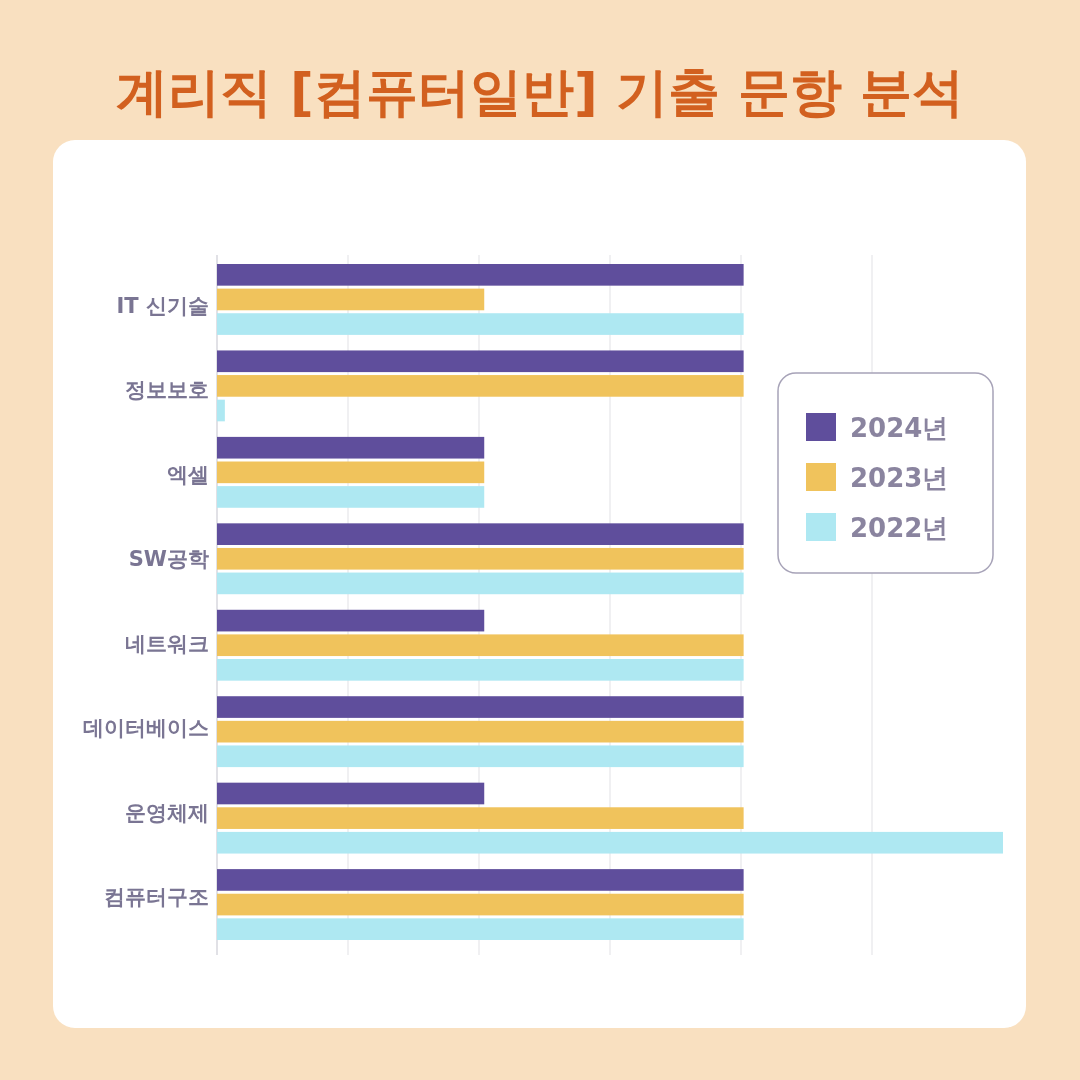 This screenshot has height=1080, width=1080. I want to click on y-tick-label: IT 신기술, so click(162, 305).